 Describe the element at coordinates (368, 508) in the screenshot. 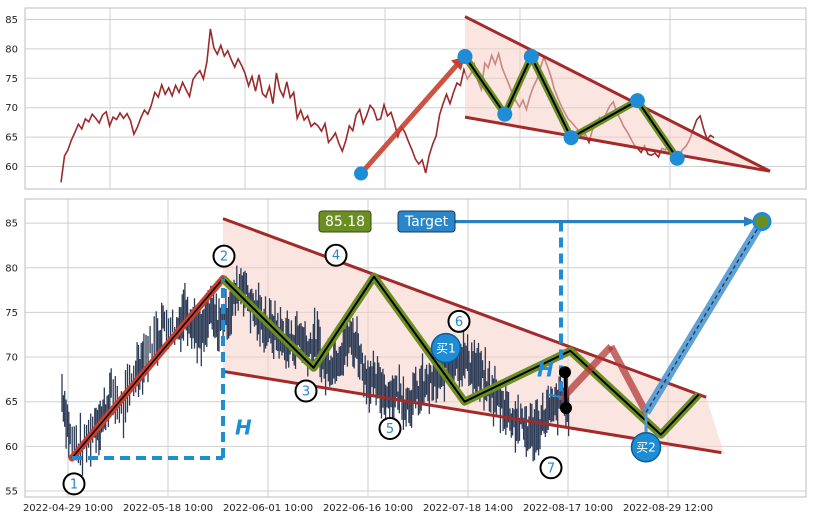

I see `detail-x-tick-label: 2022-06-16 10:00` at that location.